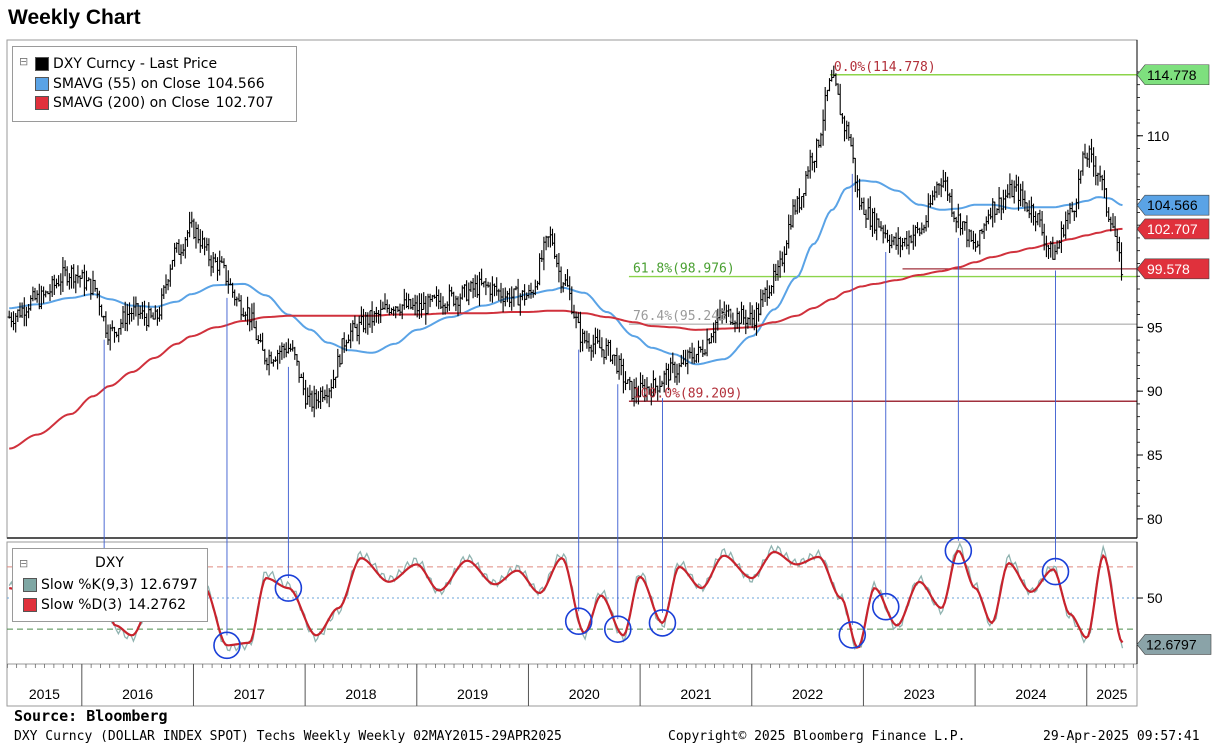 The image size is (1212, 756). Describe the element at coordinates (244, 103) in the screenshot. I see `legend-value-sma200: 102.707` at that location.